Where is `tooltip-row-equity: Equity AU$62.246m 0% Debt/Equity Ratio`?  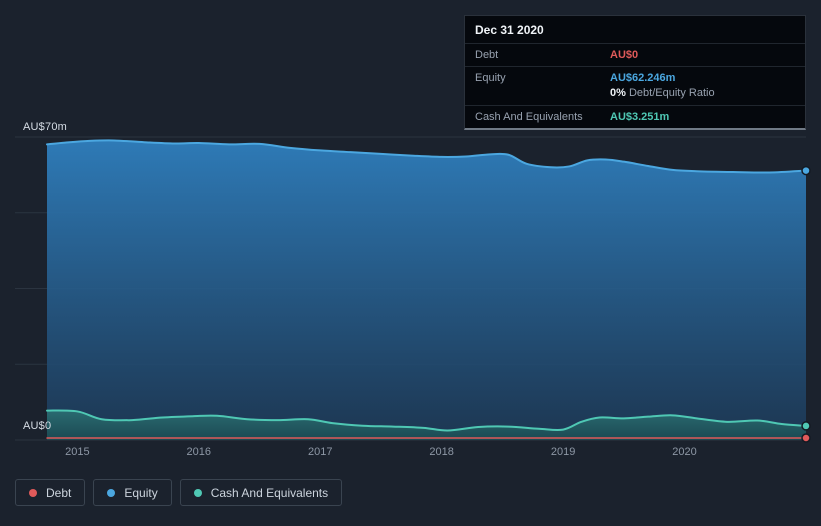 tooltip-row-equity: Equity AU$62.246m 0% Debt/Equity Ratio is located at coordinates (635, 86).